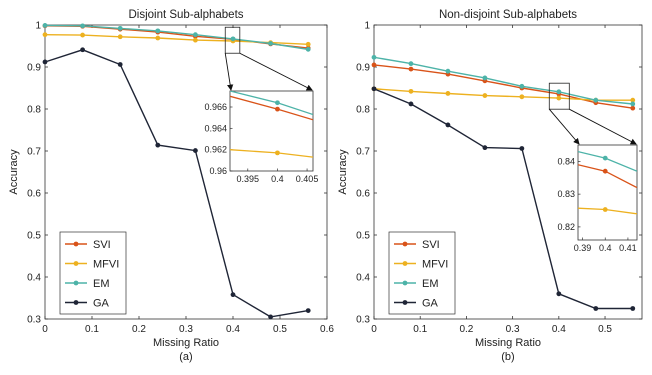 This screenshot has width=652, height=375. Describe the element at coordinates (34, 68) in the screenshot. I see `y-tick-label: 0.9` at that location.